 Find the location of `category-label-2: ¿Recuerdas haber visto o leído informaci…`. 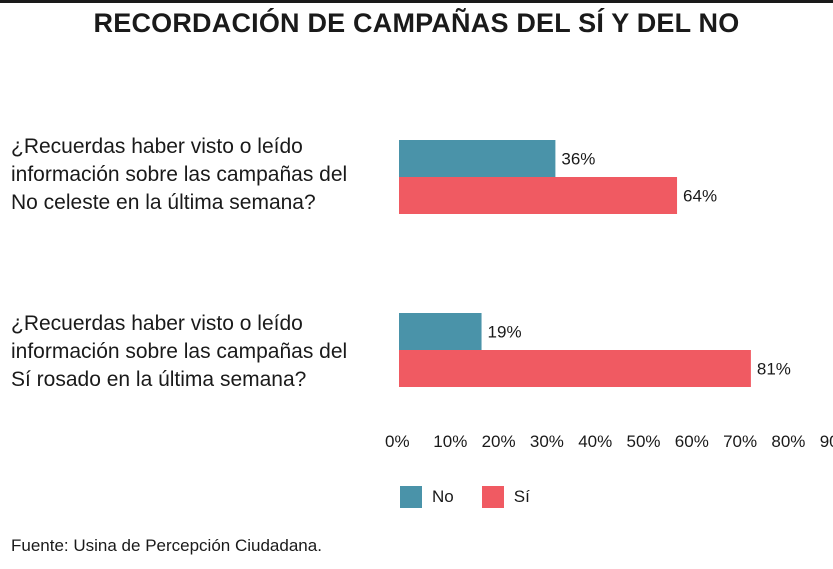

category-label-2: ¿Recuerdas haber visto o leído informaci… is located at coordinates (179, 351).